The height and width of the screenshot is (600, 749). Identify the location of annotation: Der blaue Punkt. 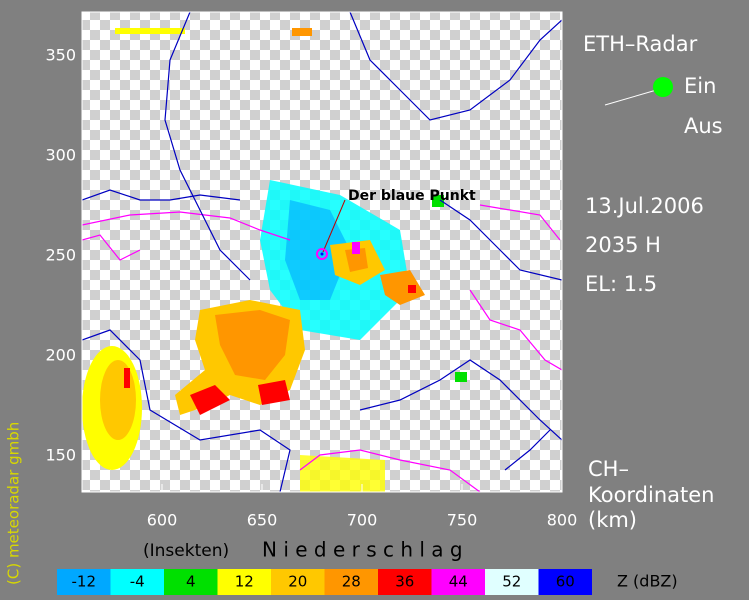
(412, 196).